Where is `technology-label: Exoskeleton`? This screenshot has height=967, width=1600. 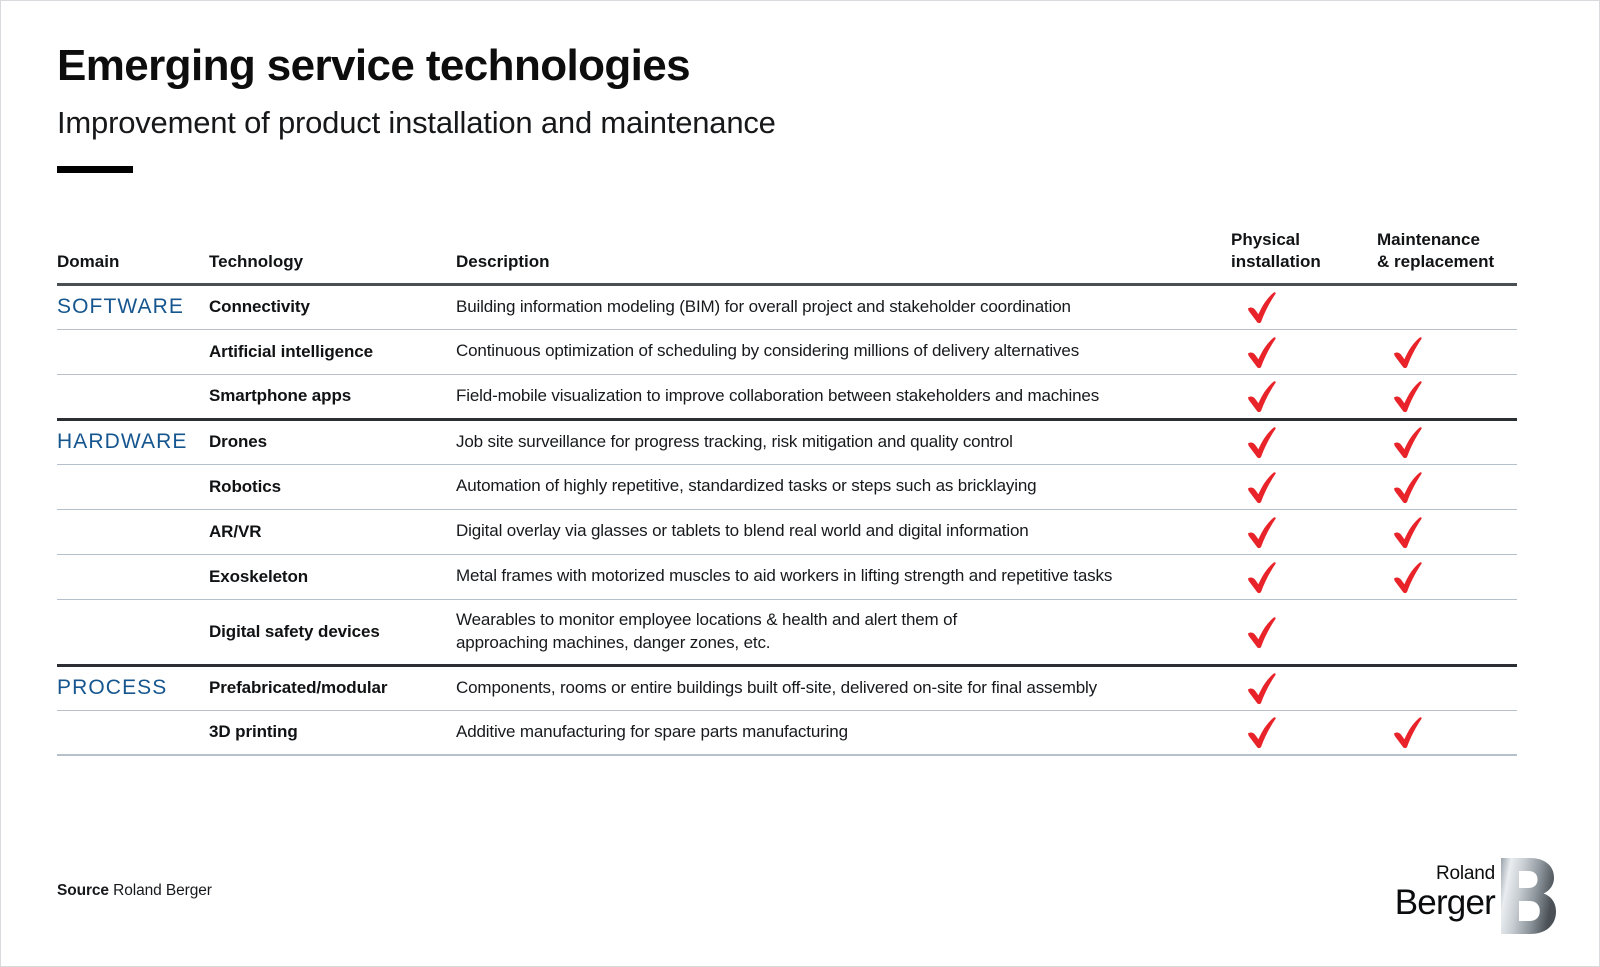
technology-label: Exoskeleton is located at coordinates (259, 576).